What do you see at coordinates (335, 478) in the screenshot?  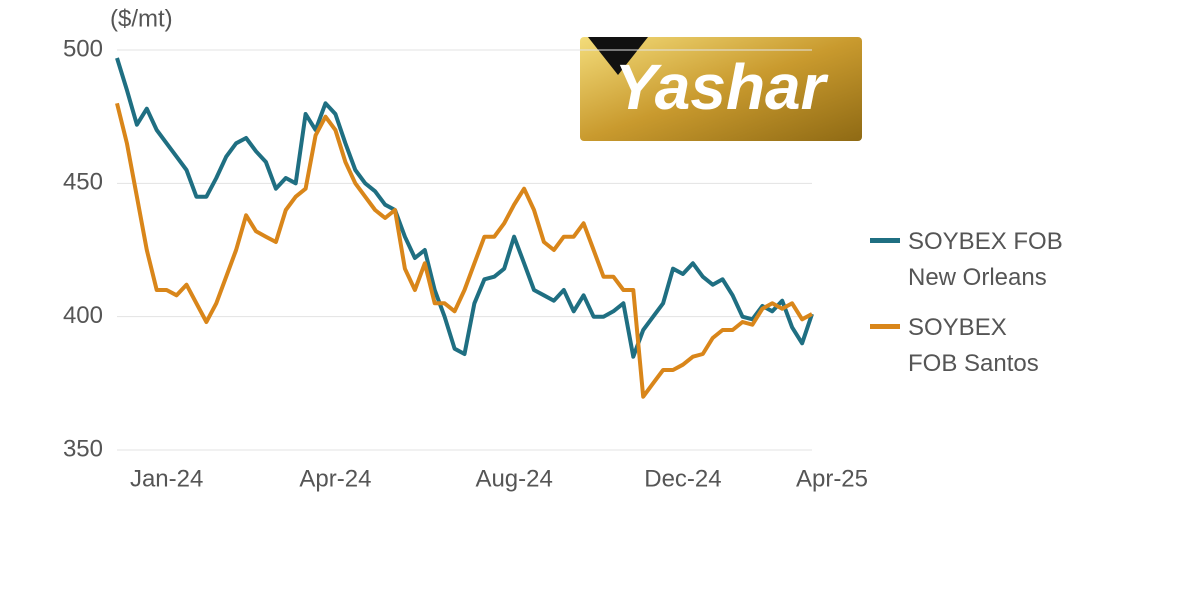 I see `x-tick-label: Apr-24` at bounding box center [335, 478].